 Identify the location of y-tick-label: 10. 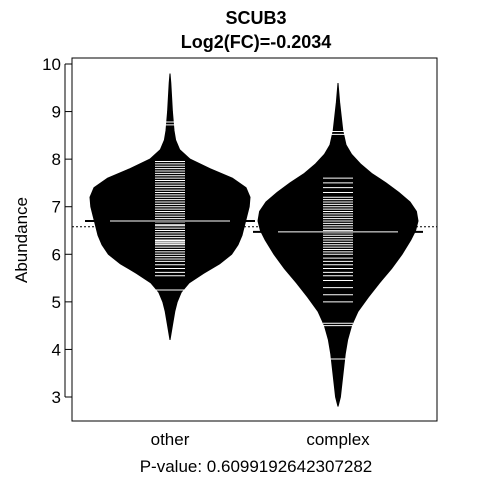
(51, 64).